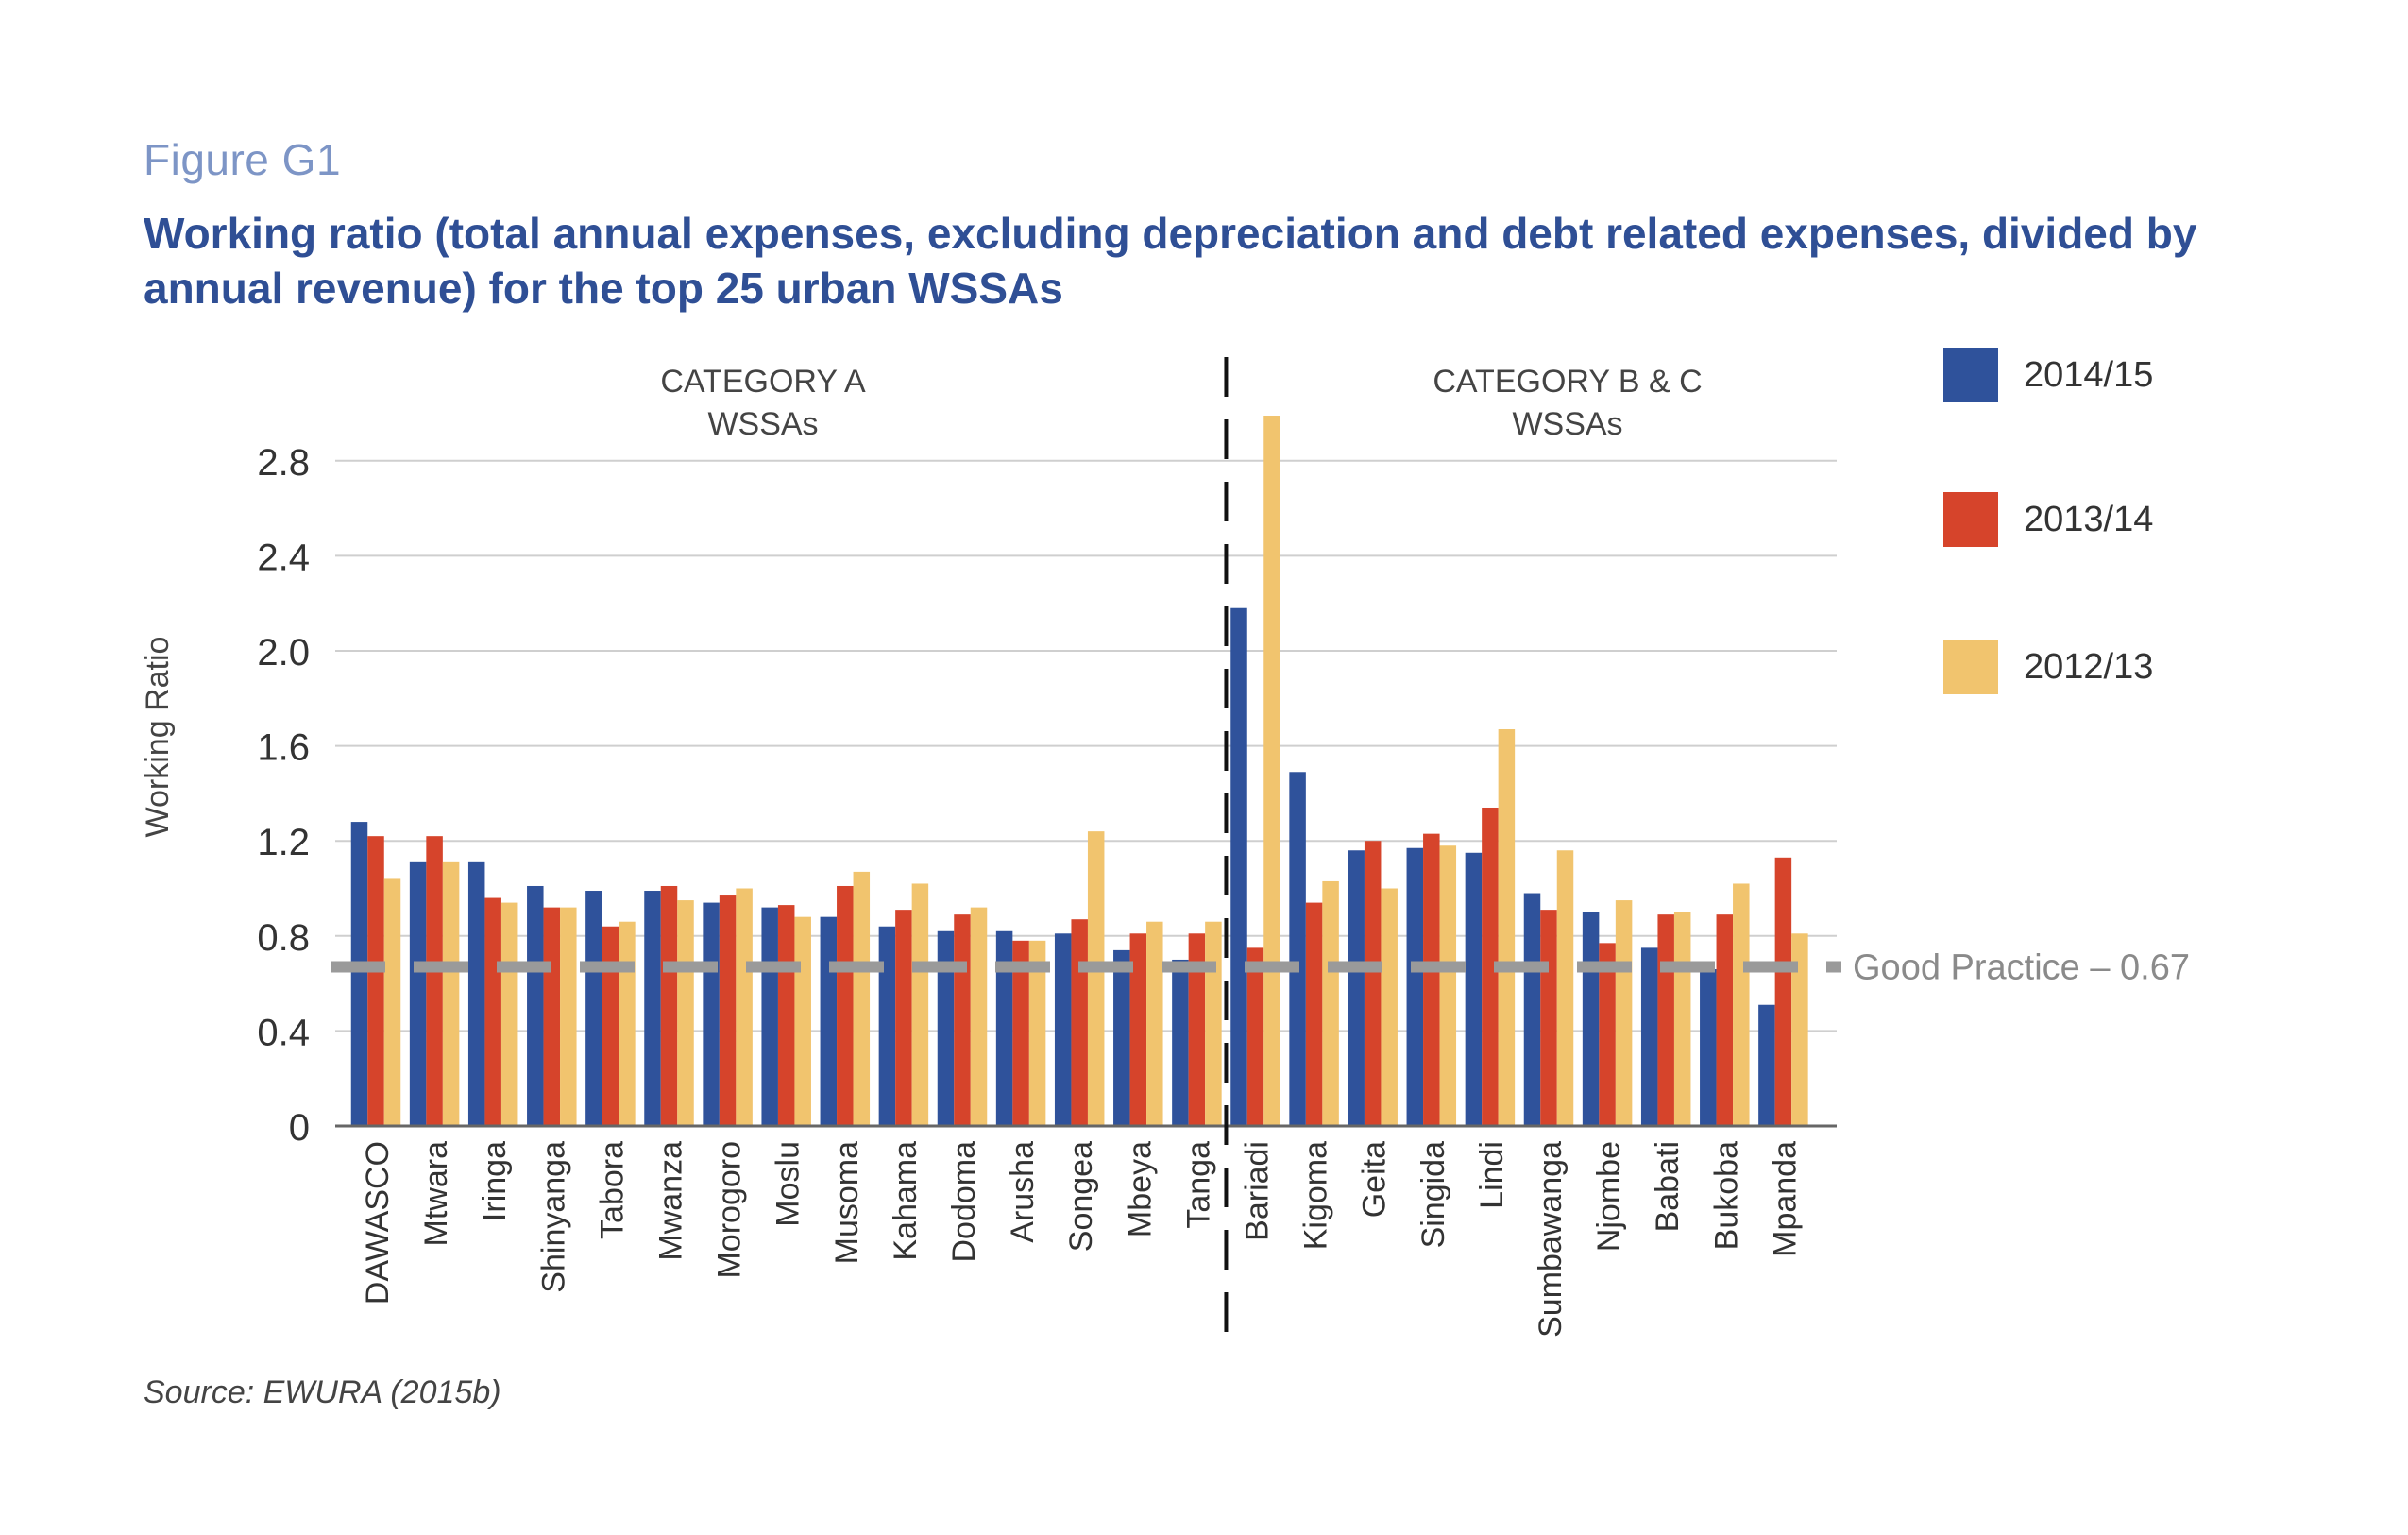  What do you see at coordinates (979, 1016) in the screenshot?
I see `bar-2012-13-dodoma` at bounding box center [979, 1016].